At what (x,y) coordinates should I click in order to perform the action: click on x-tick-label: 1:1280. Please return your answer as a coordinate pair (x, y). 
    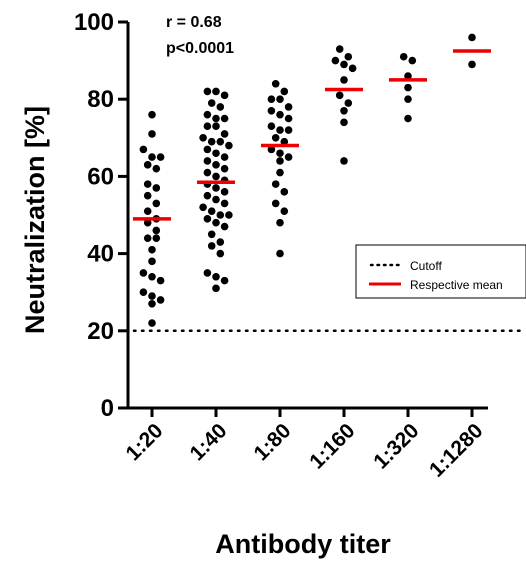
    Looking at the image, I should click on (456, 450).